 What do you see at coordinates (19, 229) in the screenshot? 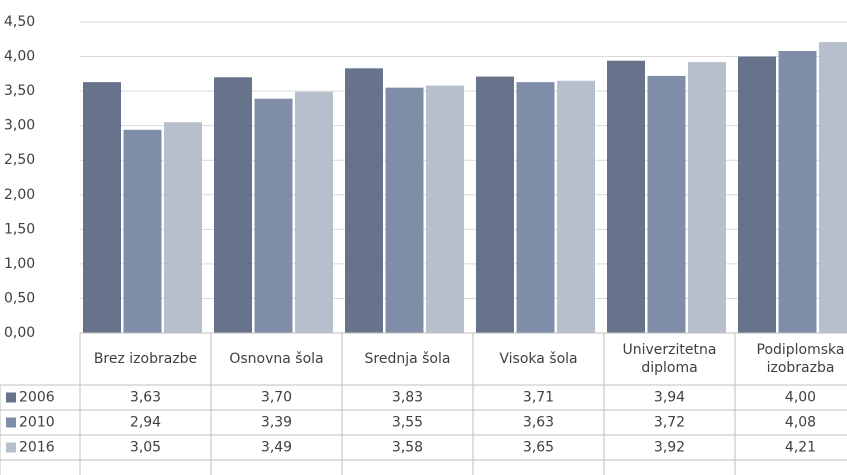
I see `y-tick-label: 1,50` at bounding box center [19, 229].